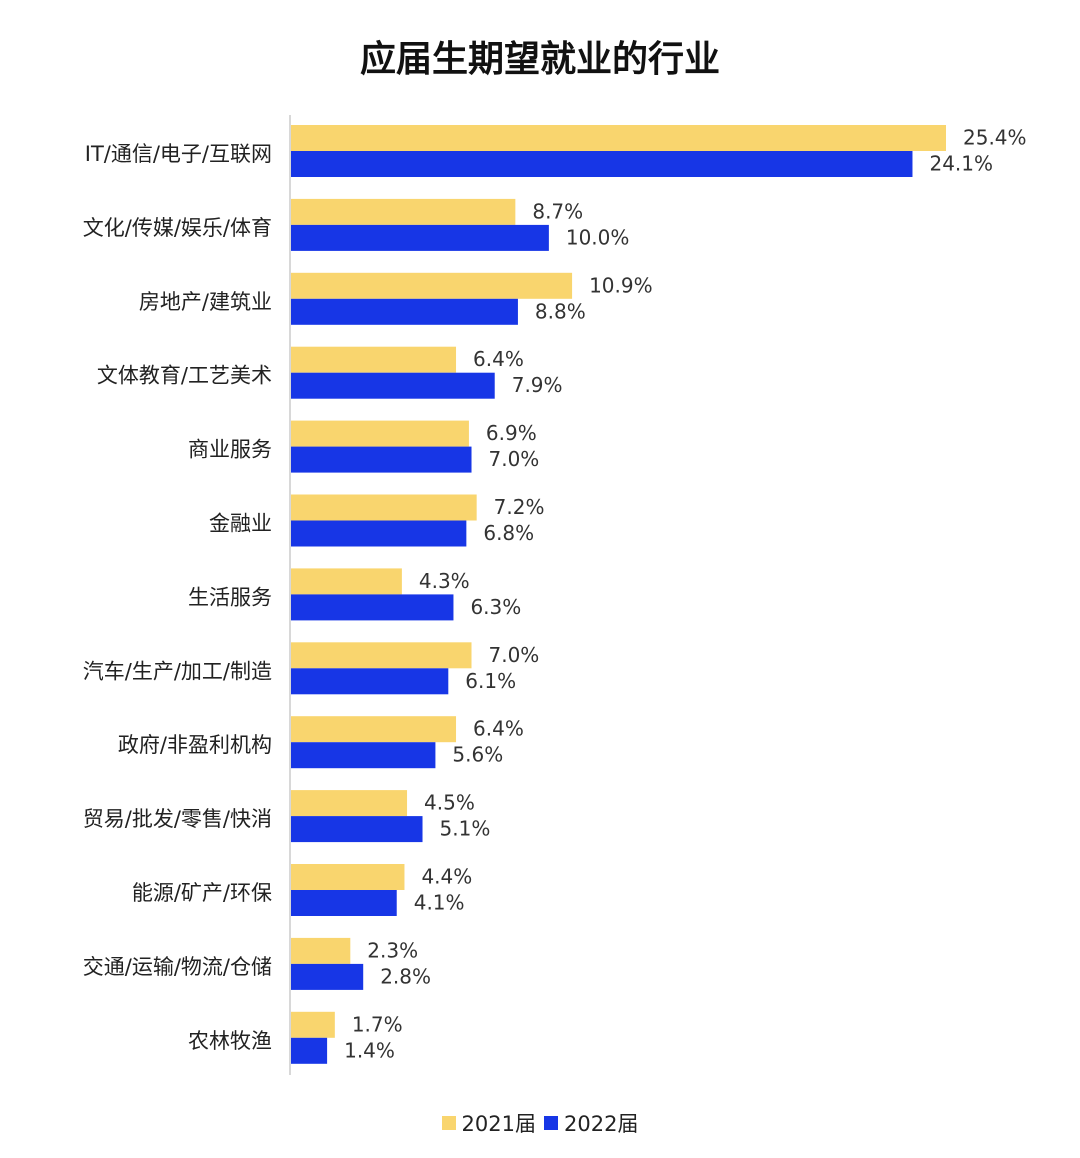  I want to click on legend-swatch-2021, so click(448, 1123).